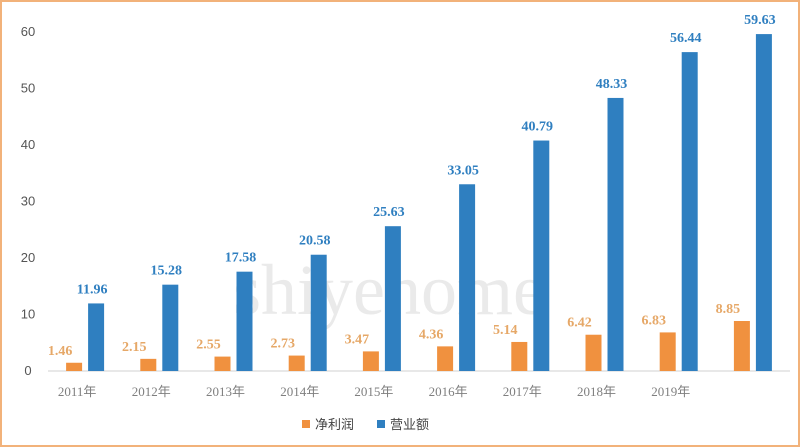 The image size is (800, 447). Describe the element at coordinates (148, 364) in the screenshot. I see `bar-净利润-1` at that location.